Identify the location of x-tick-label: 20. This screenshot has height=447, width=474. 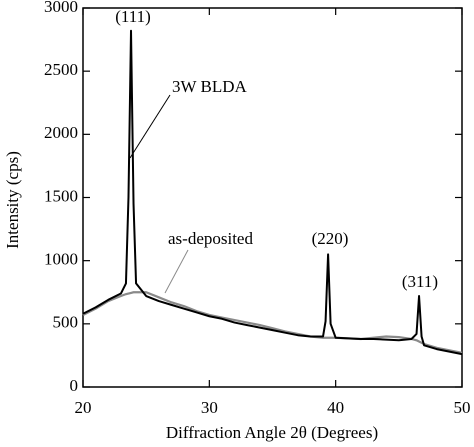
(83, 407).